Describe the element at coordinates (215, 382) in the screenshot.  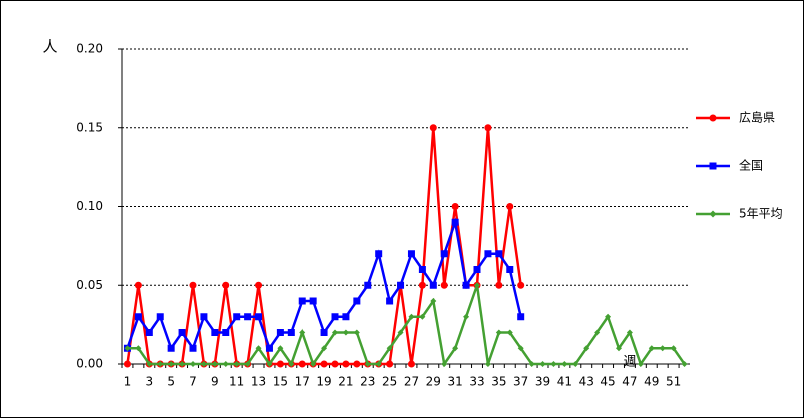
I see `x-tick-label: 9` at that location.